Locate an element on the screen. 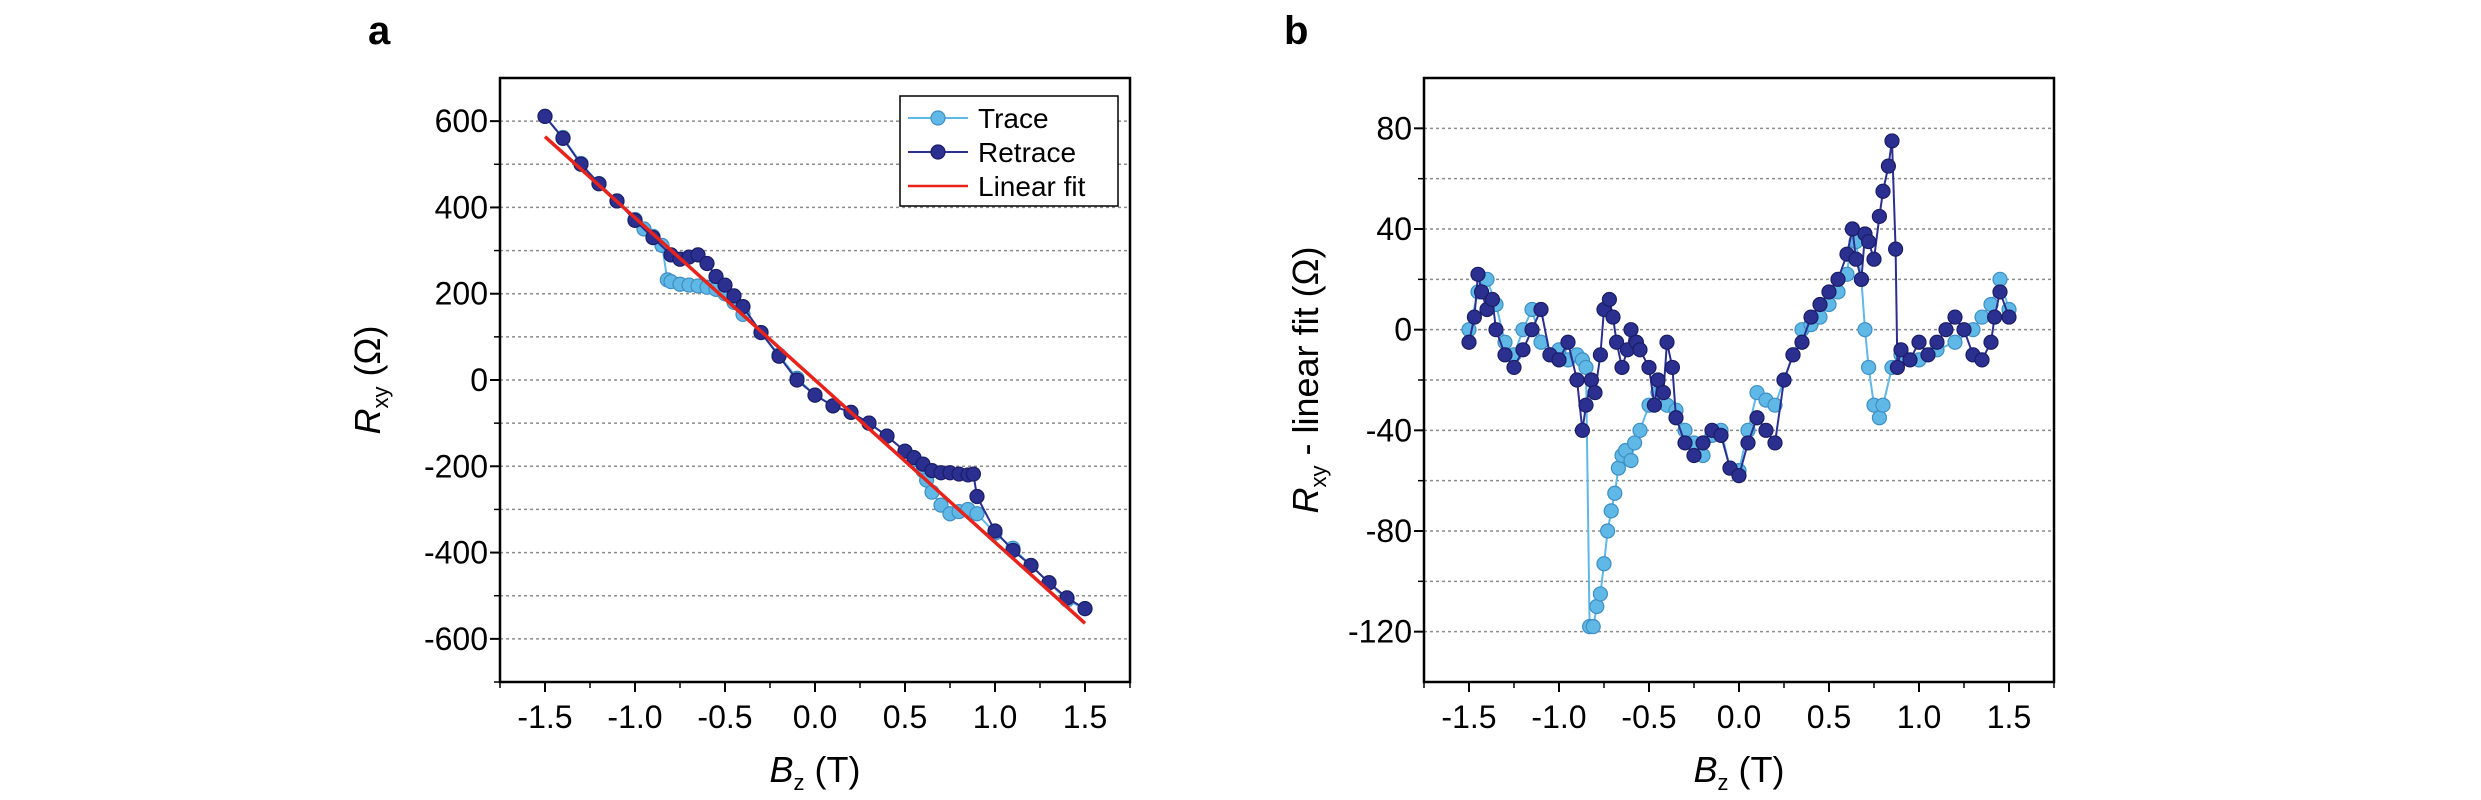  y-tick-label: 600 is located at coordinates (461, 121).